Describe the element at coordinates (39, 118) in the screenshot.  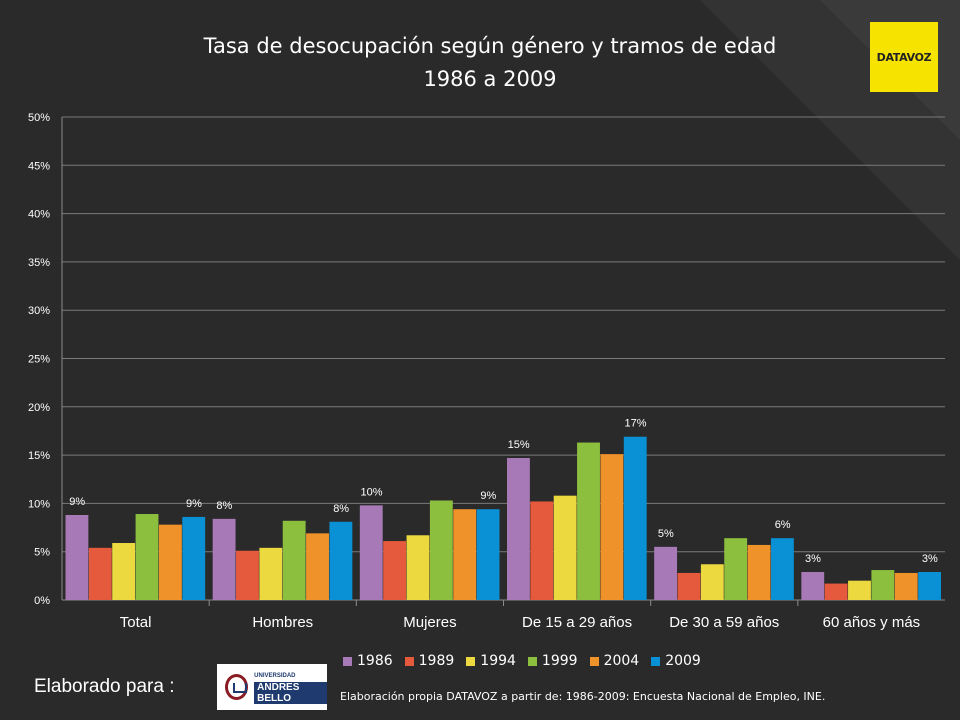
I see `y-tick-label: 50%` at that location.